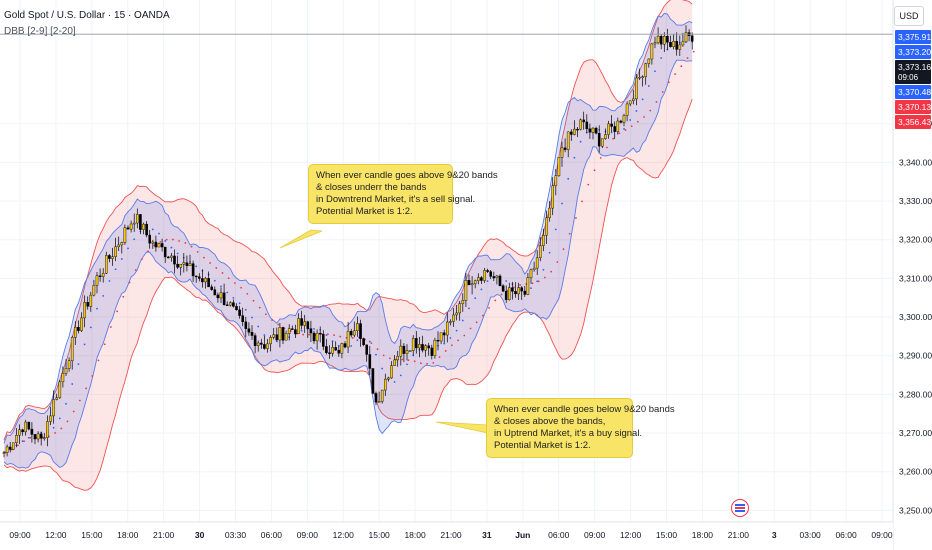 Image resolution: width=932 pixels, height=550 pixels. I want to click on price-label: 3,373.160, so click(915, 67).